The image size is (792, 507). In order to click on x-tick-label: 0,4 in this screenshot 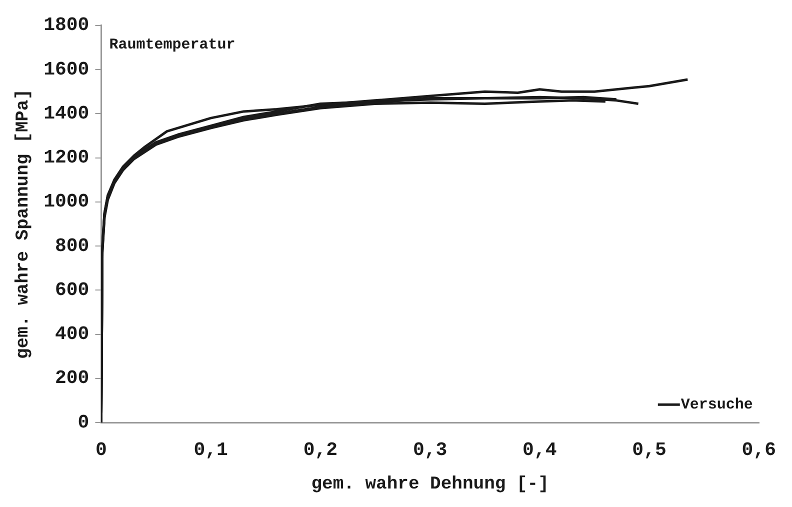, I will do `click(539, 449)`.